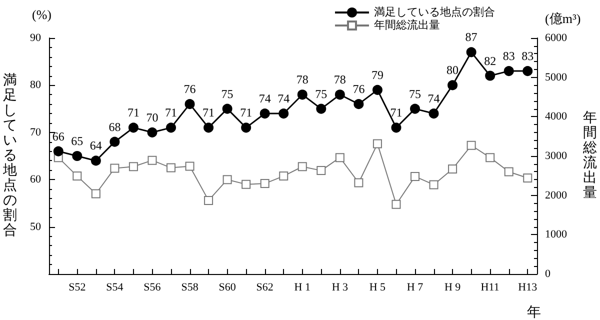 This screenshot has height=320, width=600. What do you see at coordinates (407, 25) in the screenshot?
I see `legend-label: 年間総流出量` at bounding box center [407, 25].